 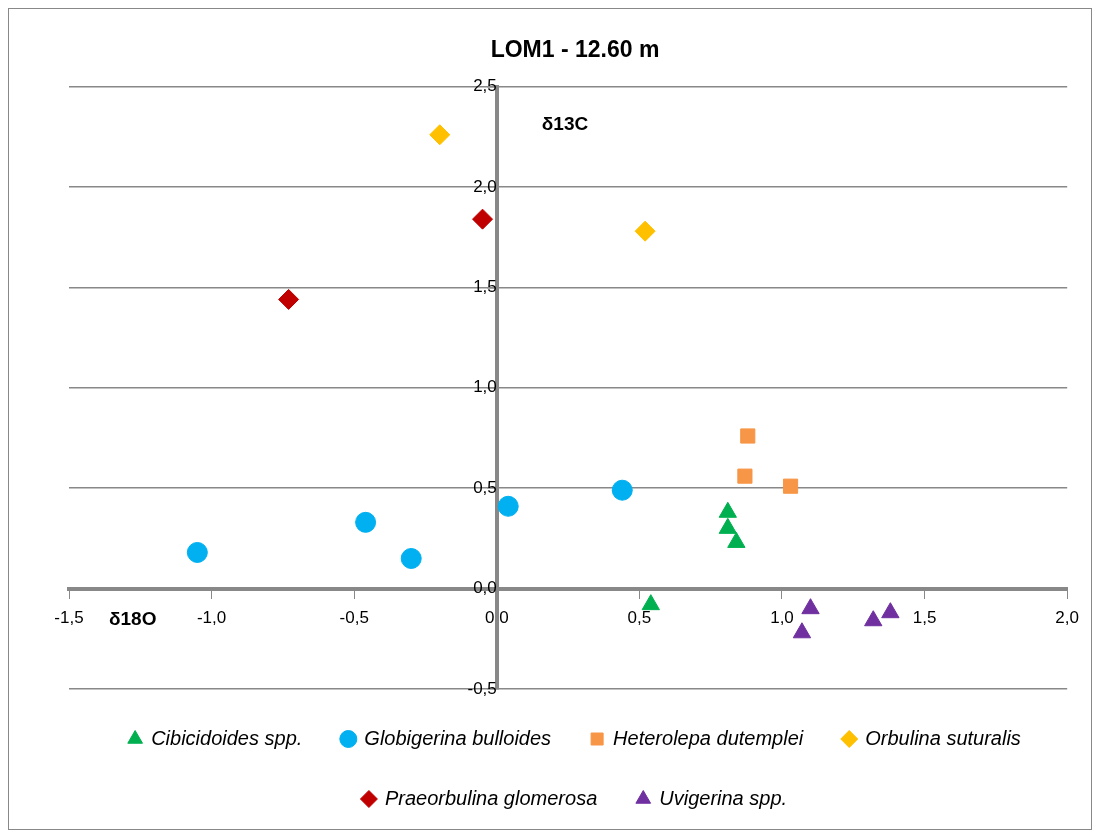 What do you see at coordinates (458, 737) in the screenshot?
I see `legend-label: Globigerina bulloides` at bounding box center [458, 737].